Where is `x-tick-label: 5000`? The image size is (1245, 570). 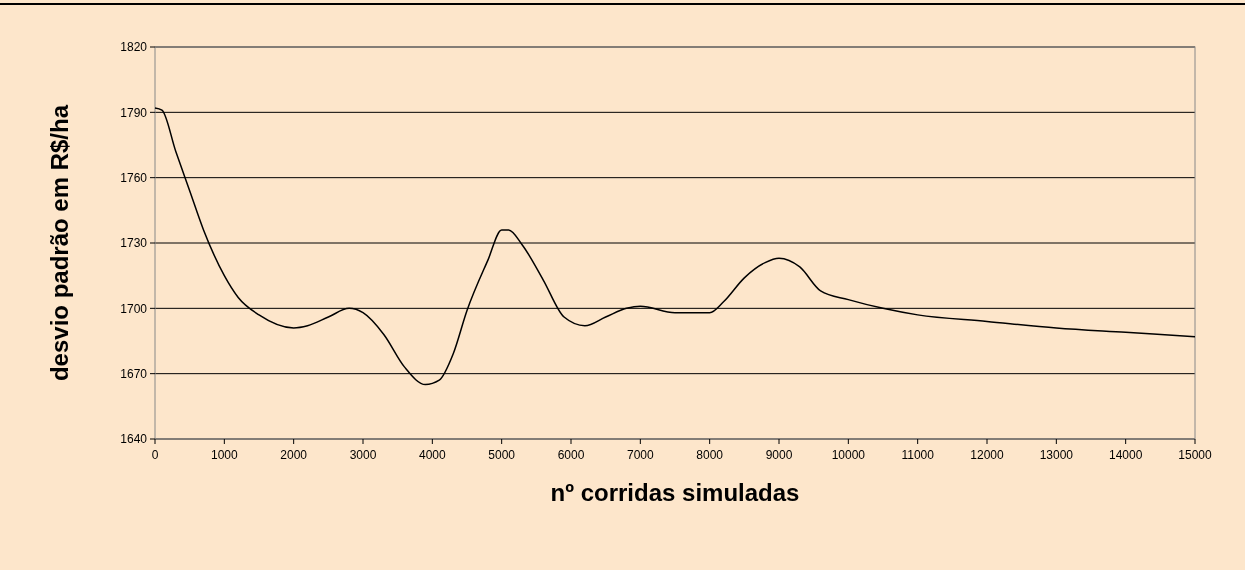
x-tick-label: 5000 is located at coordinates (502, 455).